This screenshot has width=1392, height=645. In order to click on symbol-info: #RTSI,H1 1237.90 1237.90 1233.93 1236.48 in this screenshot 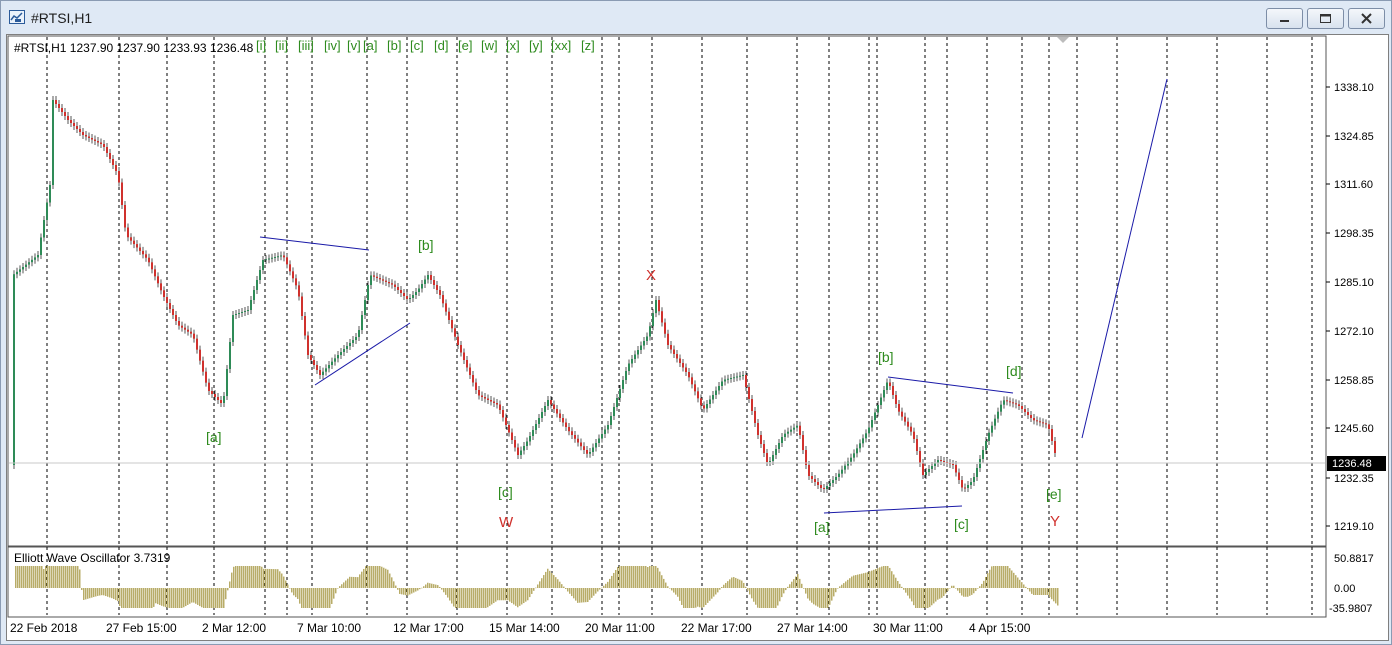, I will do `click(134, 48)`.